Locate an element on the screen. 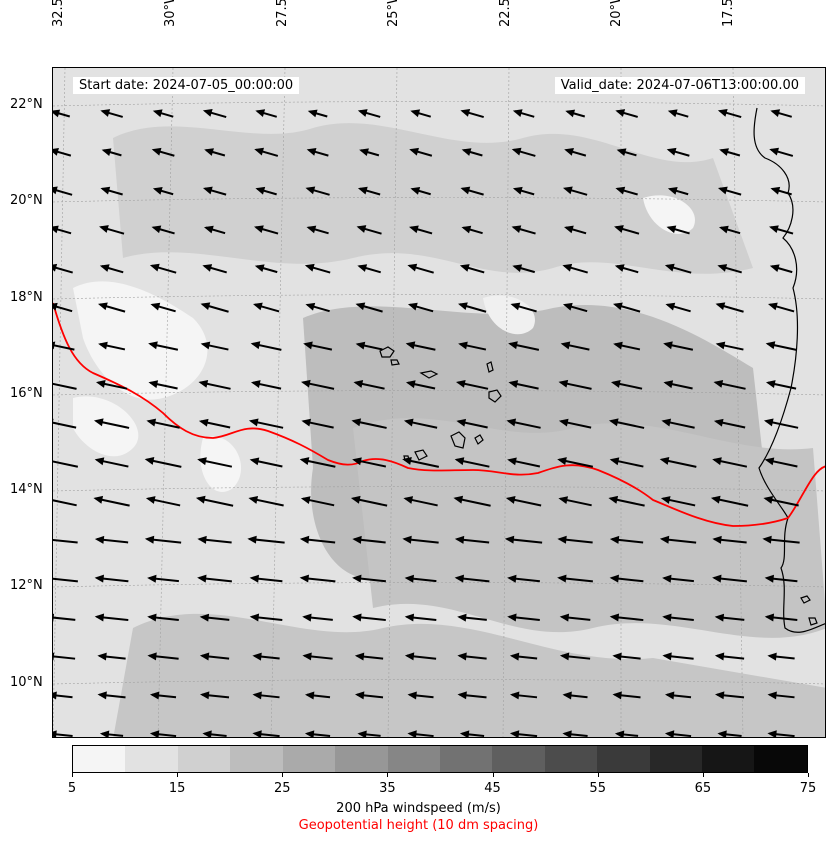 The width and height of the screenshot is (837, 843). colorbar-tick-label: 35 is located at coordinates (387, 788).